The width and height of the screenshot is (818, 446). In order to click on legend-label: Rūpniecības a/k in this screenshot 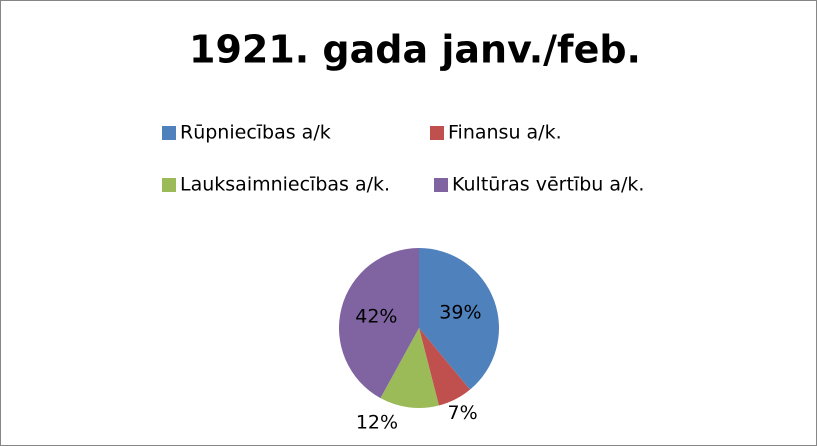, I will do `click(255, 133)`.